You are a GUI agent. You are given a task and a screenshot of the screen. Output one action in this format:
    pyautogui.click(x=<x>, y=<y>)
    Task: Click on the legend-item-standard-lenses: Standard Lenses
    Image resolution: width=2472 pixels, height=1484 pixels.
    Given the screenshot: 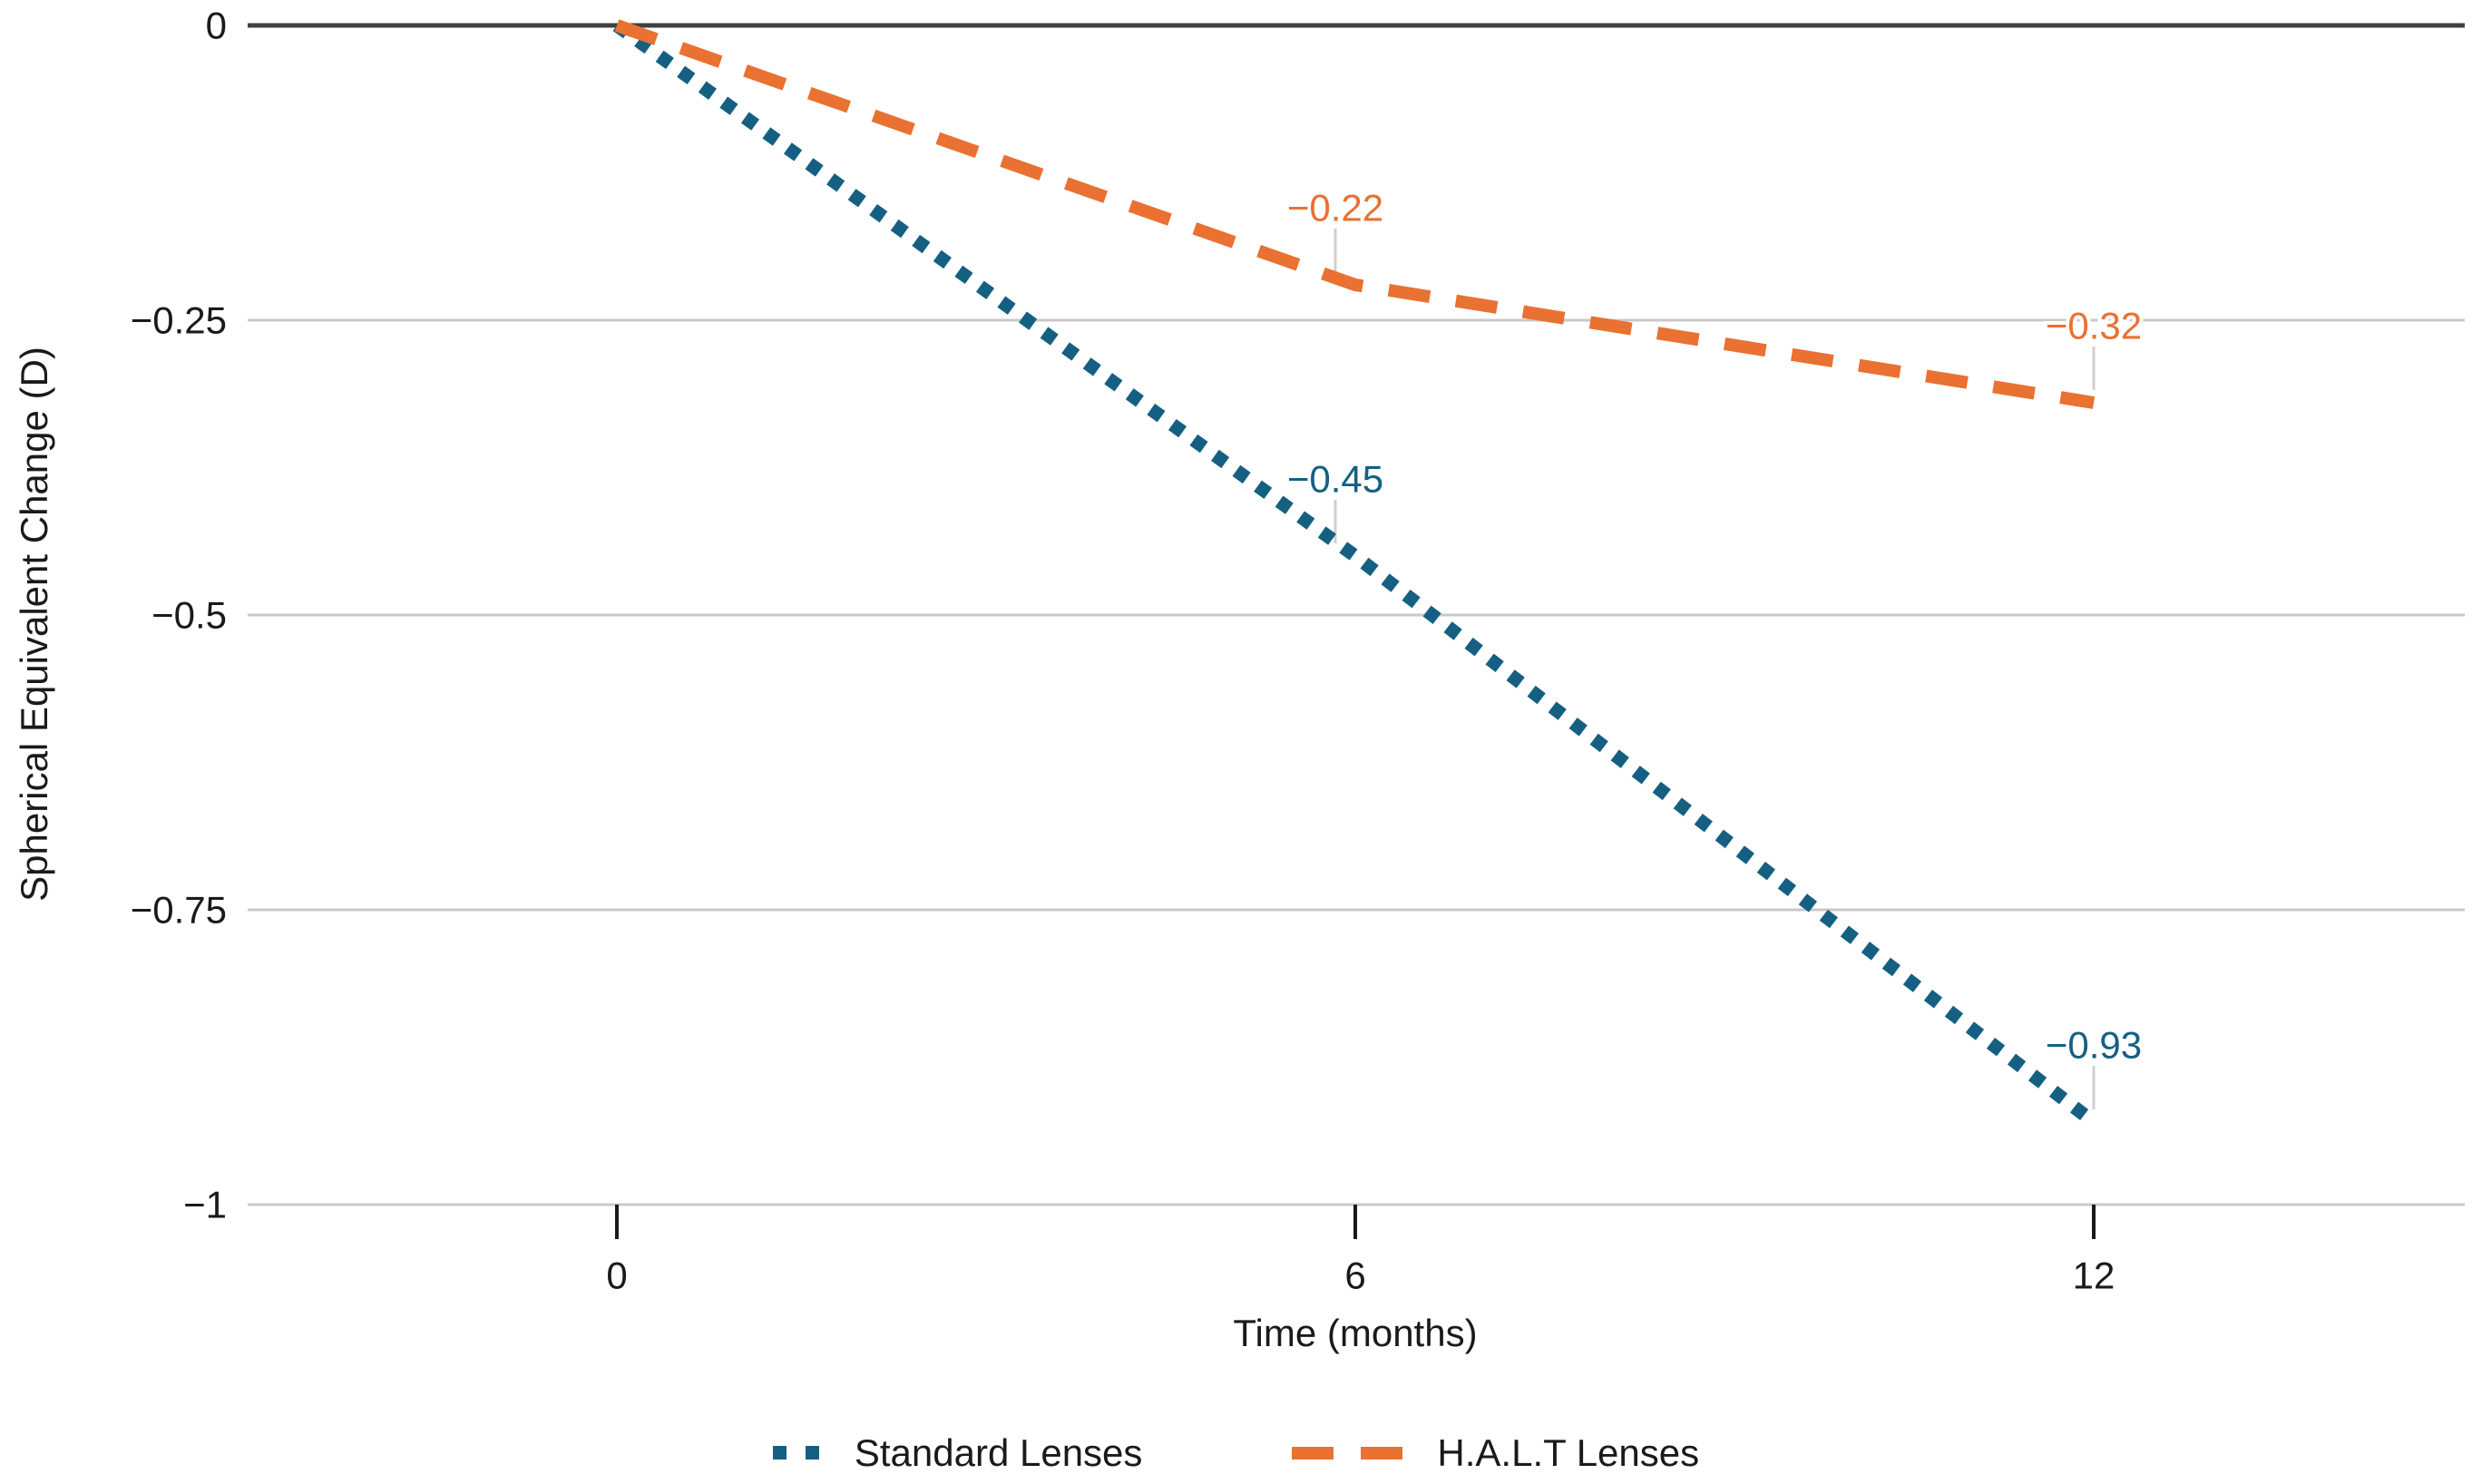 What is the action you would take?
    pyautogui.click(x=957, y=1453)
    